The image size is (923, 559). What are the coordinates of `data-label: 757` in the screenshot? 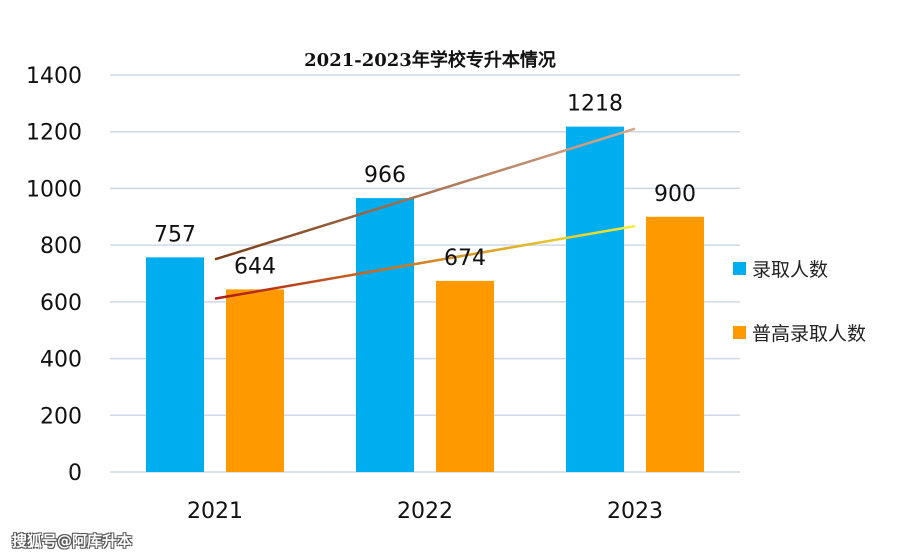 It's located at (175, 234).